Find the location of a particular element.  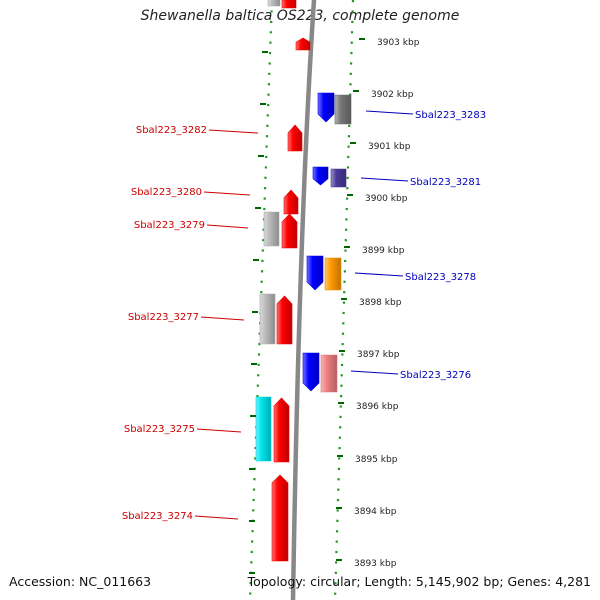

scale-label: 3898 kbp is located at coordinates (380, 303).